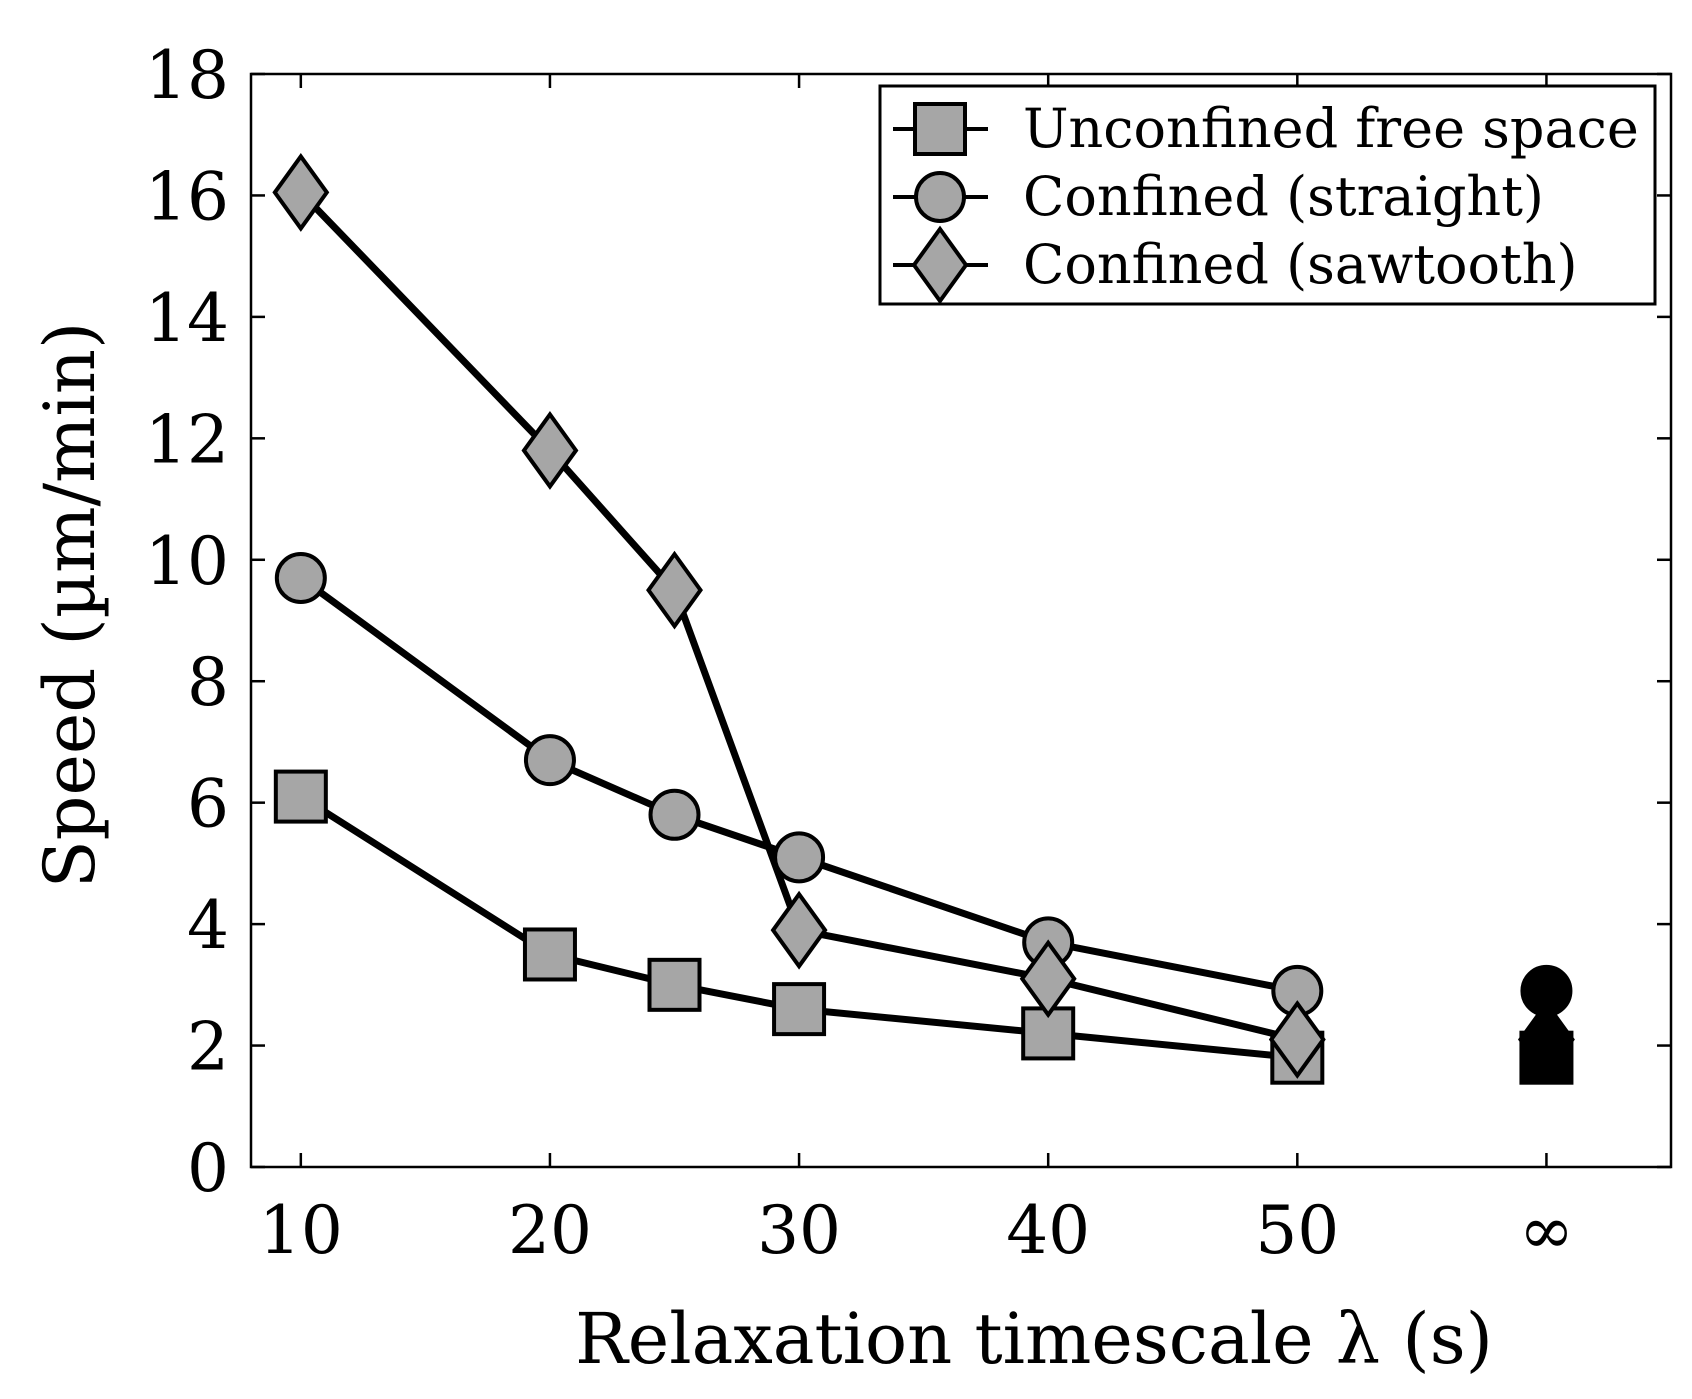 This screenshot has height=1399, width=1692. What do you see at coordinates (550, 1230) in the screenshot?
I see `x-tick-label: 20` at bounding box center [550, 1230].